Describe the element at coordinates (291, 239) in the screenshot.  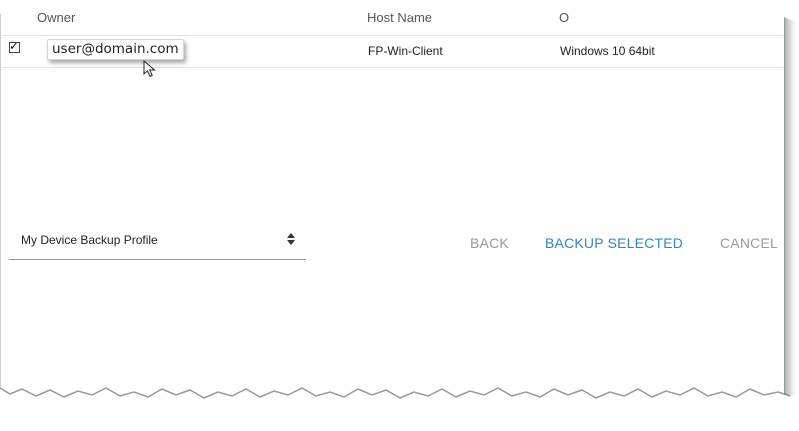
I see `sort-arrows-icon` at that location.